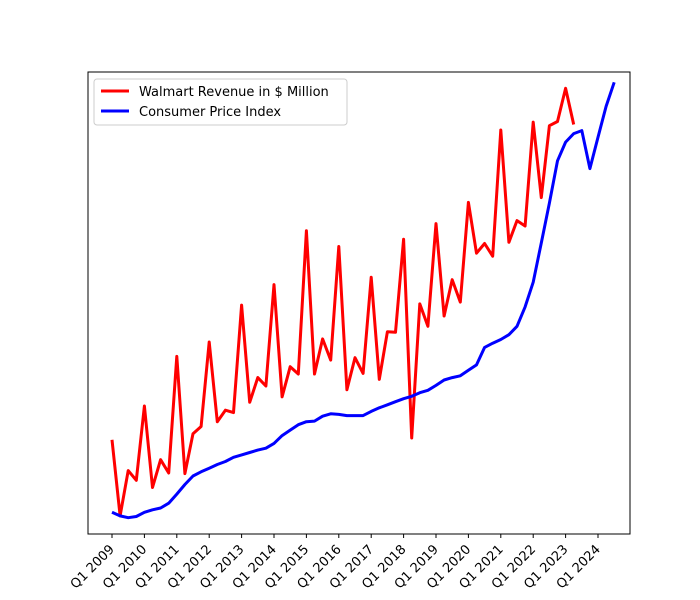 The image size is (700, 600). What do you see at coordinates (234, 92) in the screenshot?
I see `legend-label-walmart-revenue: Walmart Revenue in $ Million` at bounding box center [234, 92].